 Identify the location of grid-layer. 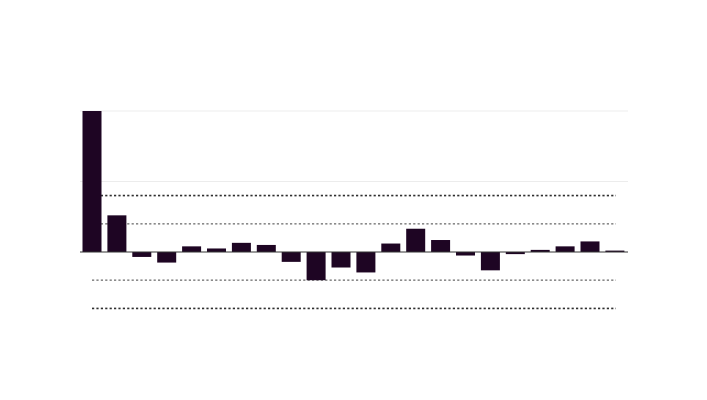
(354, 146).